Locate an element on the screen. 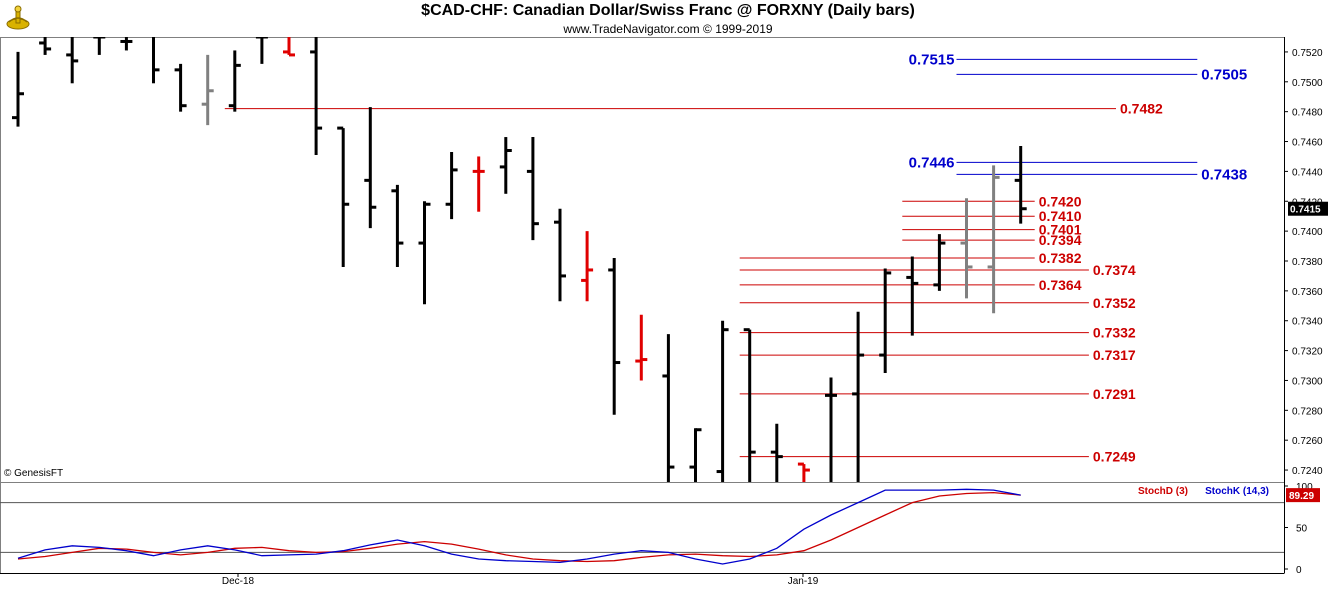  price-tick-label: 0.7260 is located at coordinates (1307, 441).